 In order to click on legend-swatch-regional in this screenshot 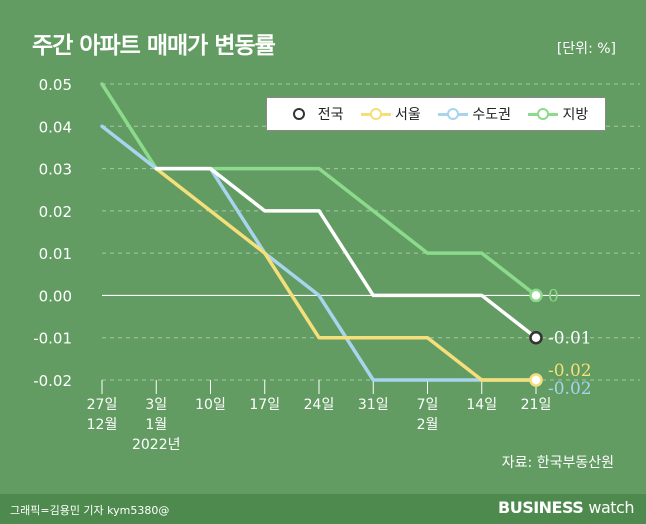, I will do `click(543, 114)`.